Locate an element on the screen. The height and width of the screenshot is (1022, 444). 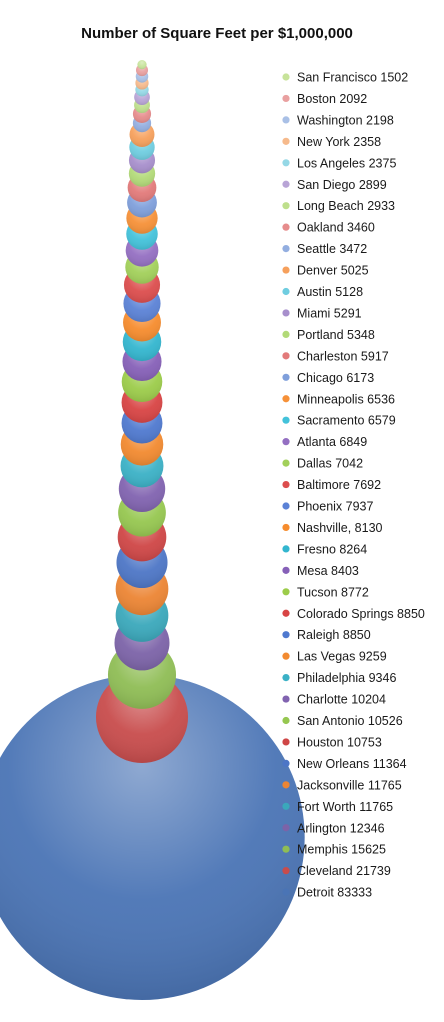
legend-label: Baltimore 7692 is located at coordinates (339, 485).